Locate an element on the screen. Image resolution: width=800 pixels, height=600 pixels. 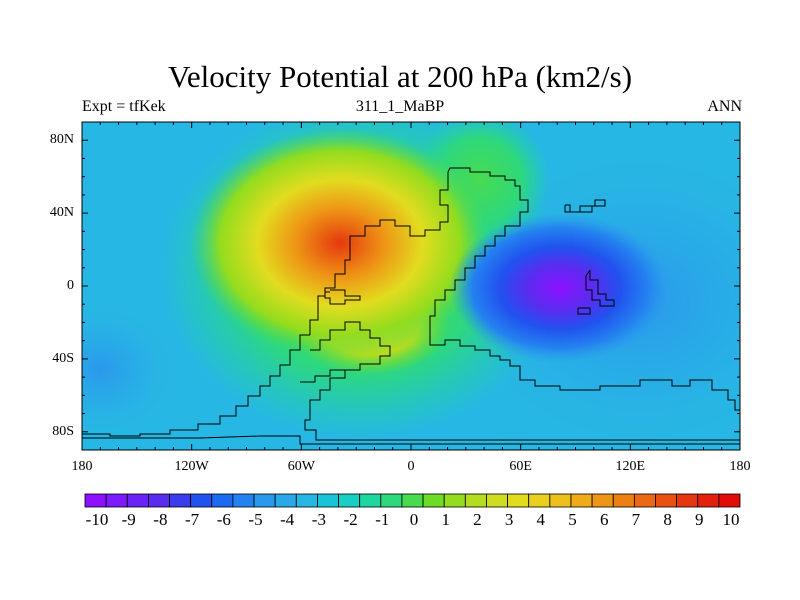
colorbar-label: 2 is located at coordinates (477, 519).